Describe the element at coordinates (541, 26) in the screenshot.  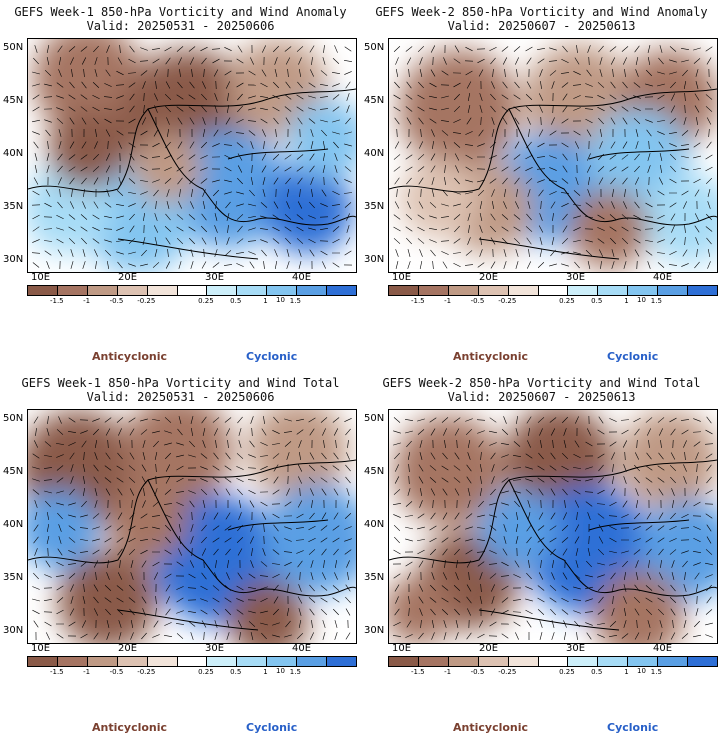
I see `panel-valid-dates: Valid: 20250607 - 20250613` at that location.